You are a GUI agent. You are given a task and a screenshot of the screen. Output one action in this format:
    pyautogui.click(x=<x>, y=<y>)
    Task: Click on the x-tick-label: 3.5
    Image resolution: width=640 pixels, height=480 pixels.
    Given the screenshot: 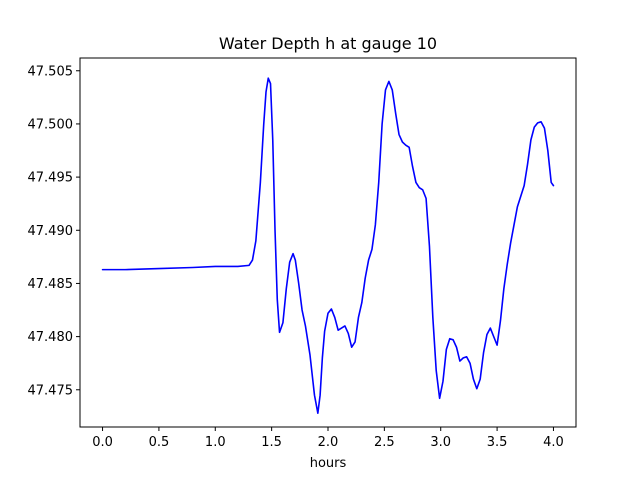 What is the action you would take?
    pyautogui.click(x=497, y=442)
    